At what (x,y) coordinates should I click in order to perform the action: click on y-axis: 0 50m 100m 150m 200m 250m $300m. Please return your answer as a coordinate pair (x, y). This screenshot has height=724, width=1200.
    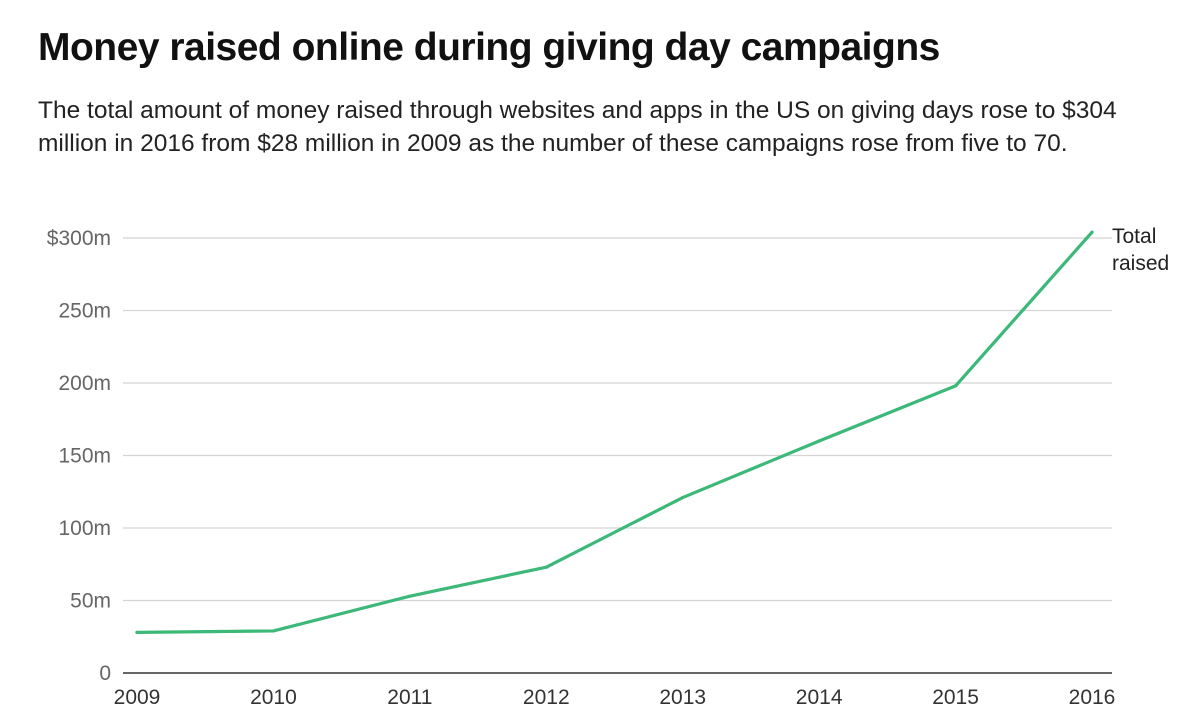
    Looking at the image, I should click on (79, 456).